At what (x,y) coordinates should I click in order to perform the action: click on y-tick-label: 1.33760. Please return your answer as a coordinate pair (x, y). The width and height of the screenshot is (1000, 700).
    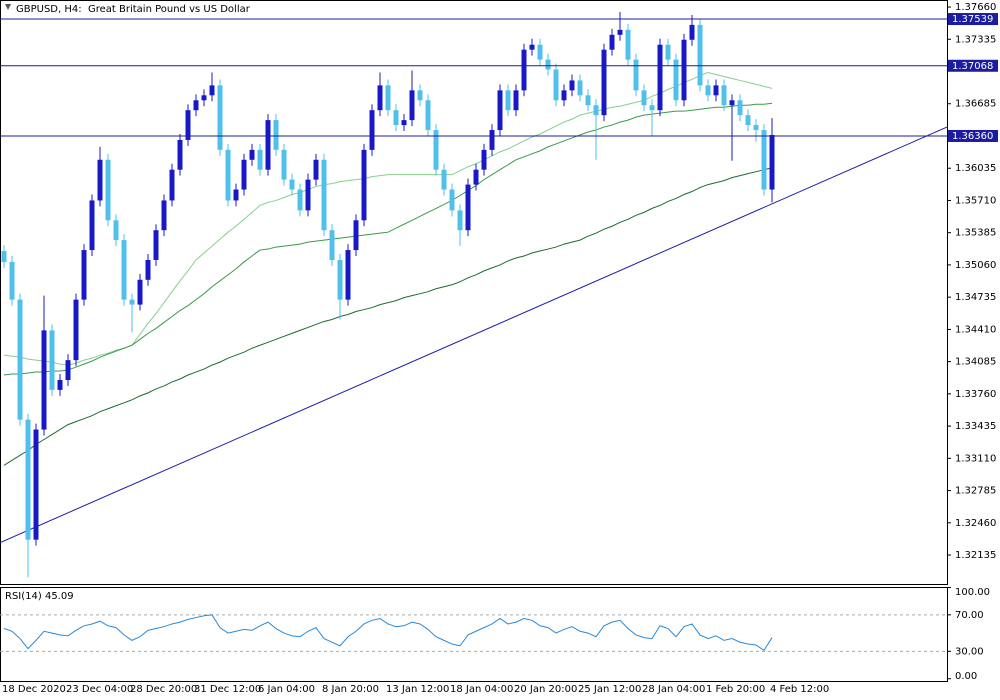
    Looking at the image, I should click on (975, 394).